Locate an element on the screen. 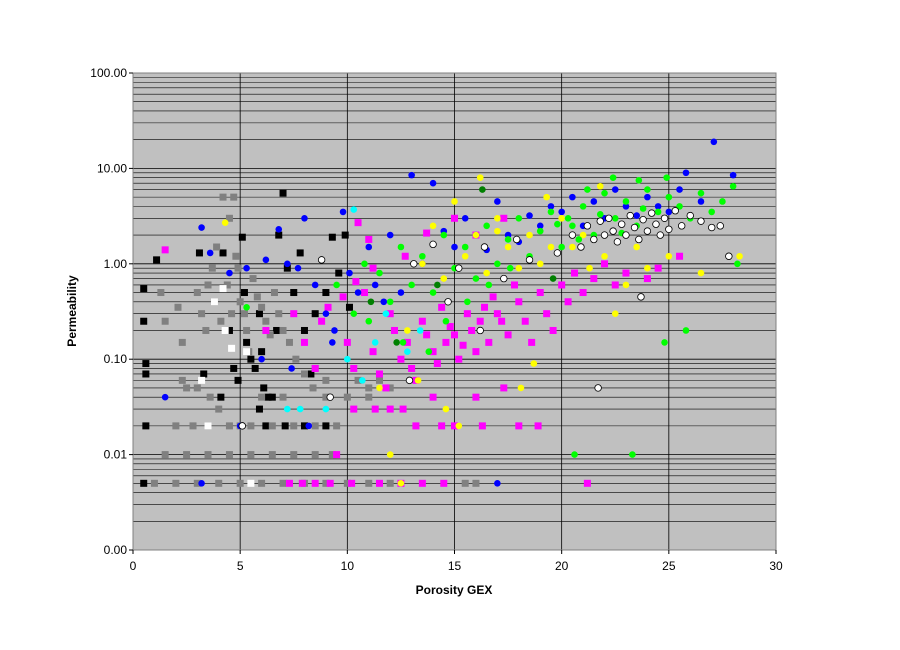 This screenshot has height=650, width=900. y-tick-label: 0.00 is located at coordinates (116, 550).